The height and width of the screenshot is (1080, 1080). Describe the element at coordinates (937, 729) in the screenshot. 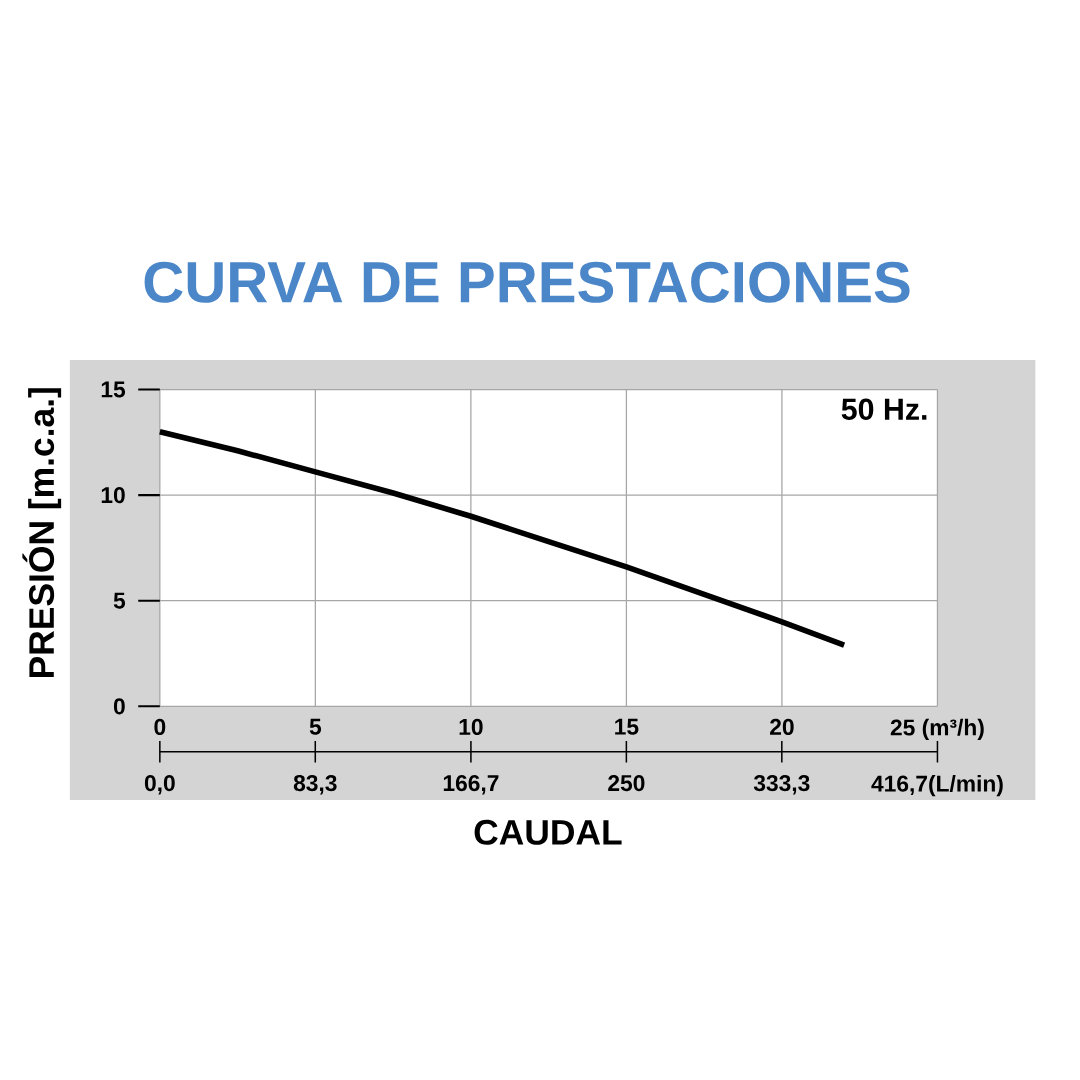

I see `x-tick-label: 25 (m³/h)` at that location.